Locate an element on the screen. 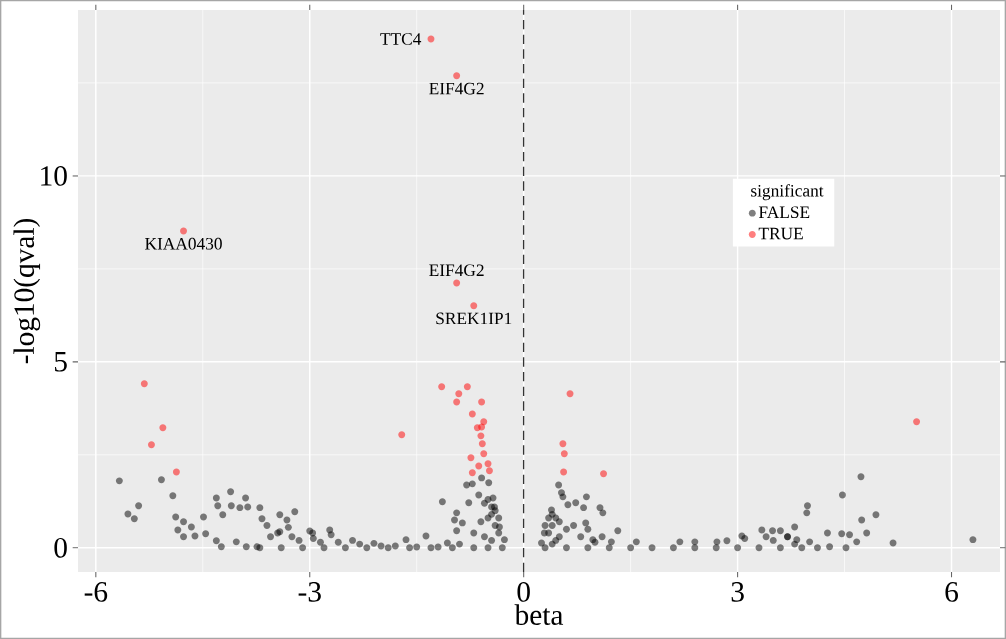 The width and height of the screenshot is (1006, 639). annotation: TTC4 is located at coordinates (401, 39).